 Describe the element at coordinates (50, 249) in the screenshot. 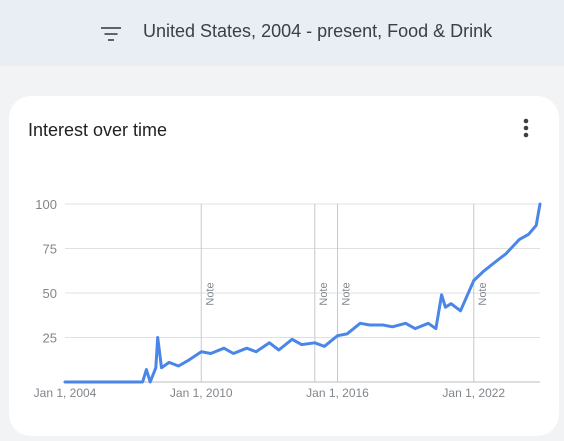

I see `y-tick-label: 75` at that location.